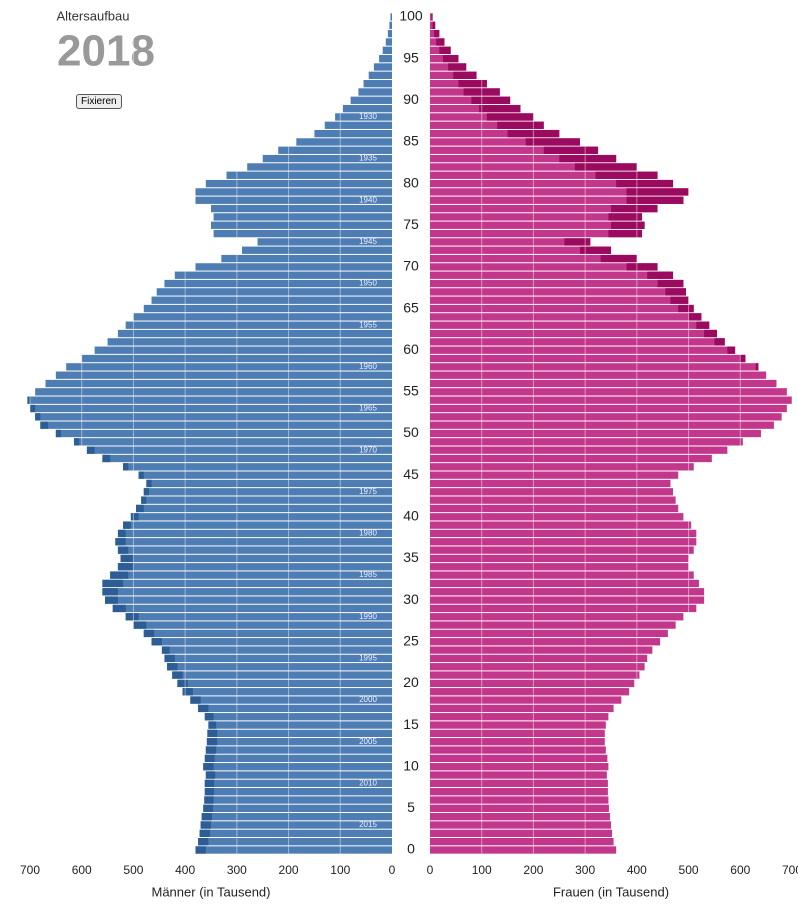  Describe the element at coordinates (411, 432) in the screenshot. I see `age-label: 50` at that location.